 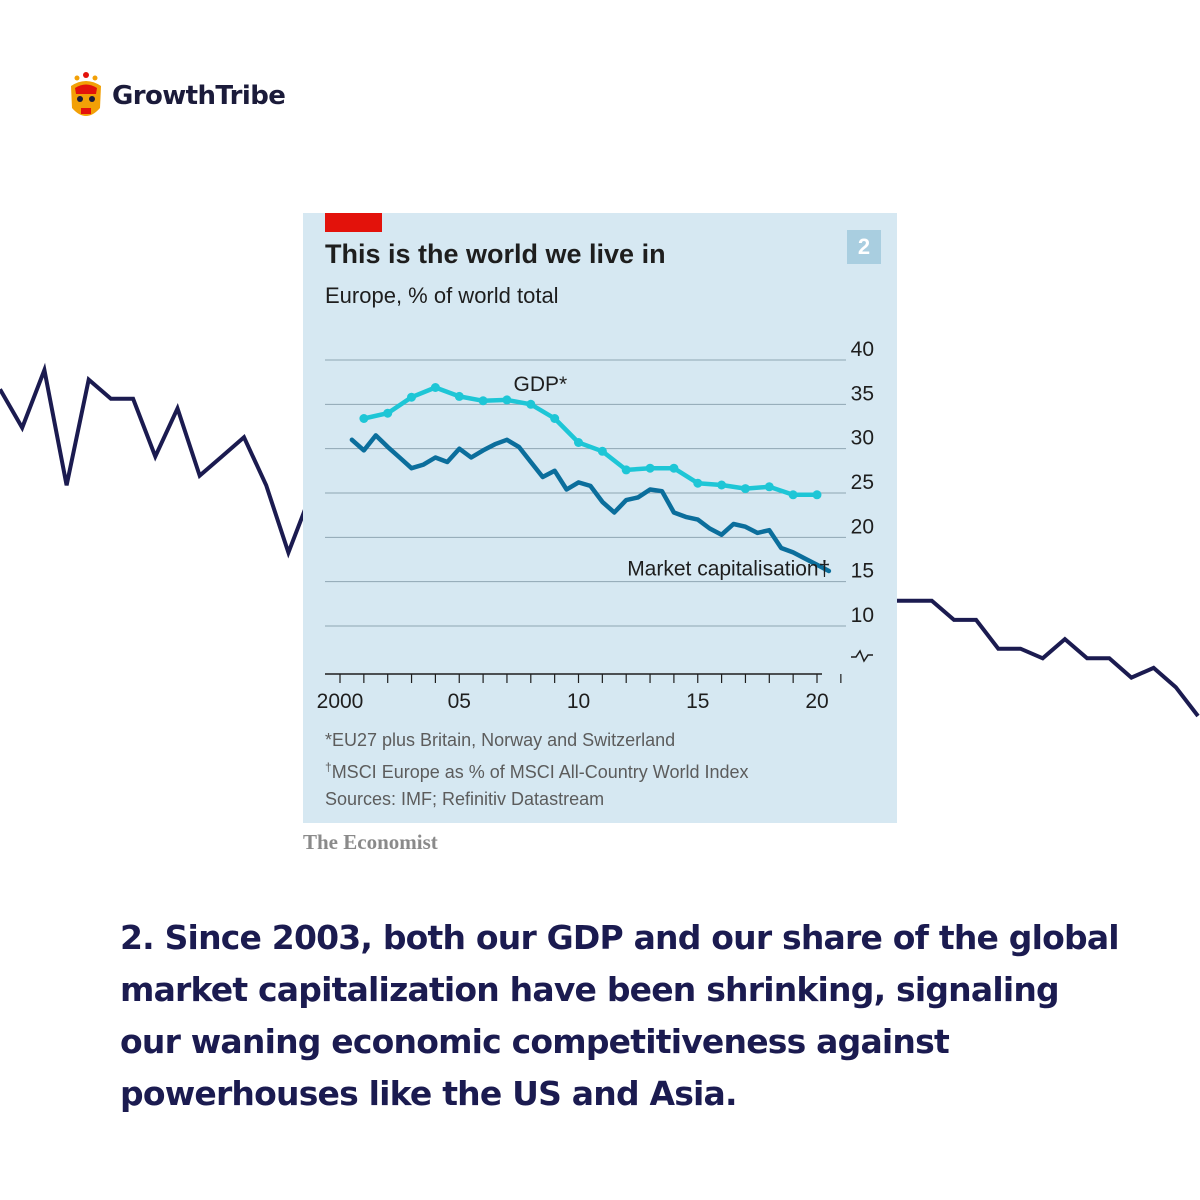 I want to click on y-tick-label: 15, so click(x=862, y=571).